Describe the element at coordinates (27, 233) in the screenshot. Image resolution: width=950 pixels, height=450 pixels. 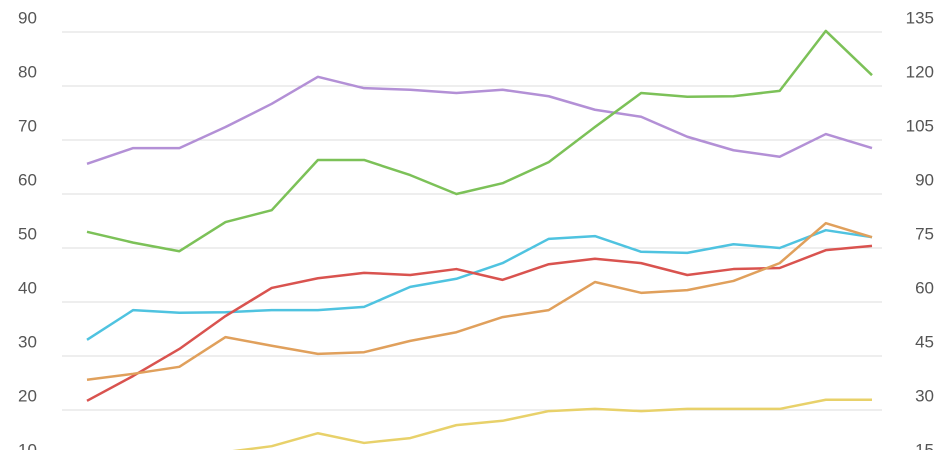
I see `y-tick-label: 50` at that location.